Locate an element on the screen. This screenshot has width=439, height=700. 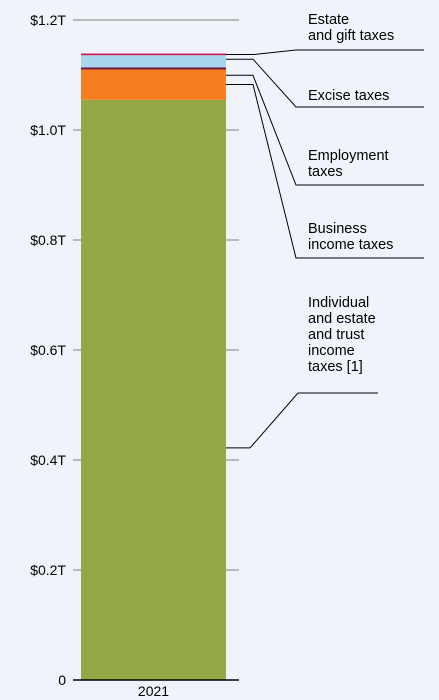
y-tick-label: $1.0T is located at coordinates (48, 130).